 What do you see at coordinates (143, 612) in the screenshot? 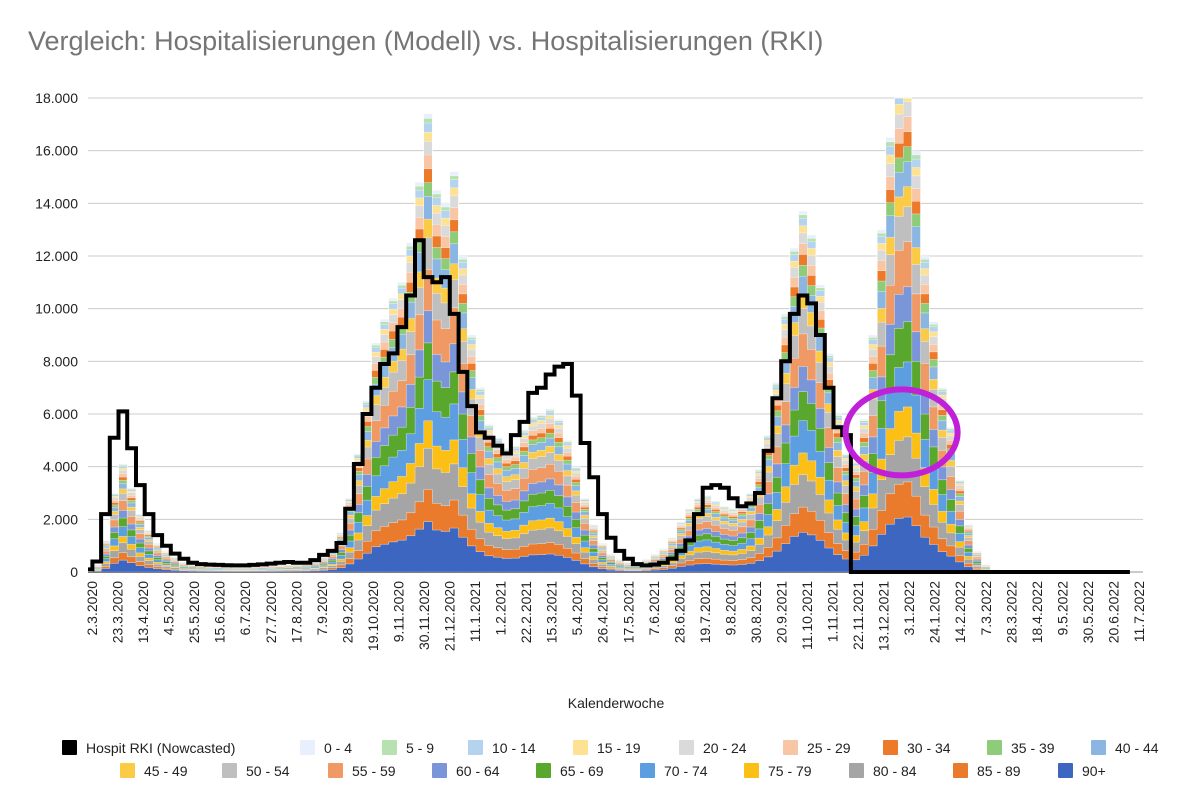
I see `x-tick-label: 13.4.2020` at bounding box center [143, 612].